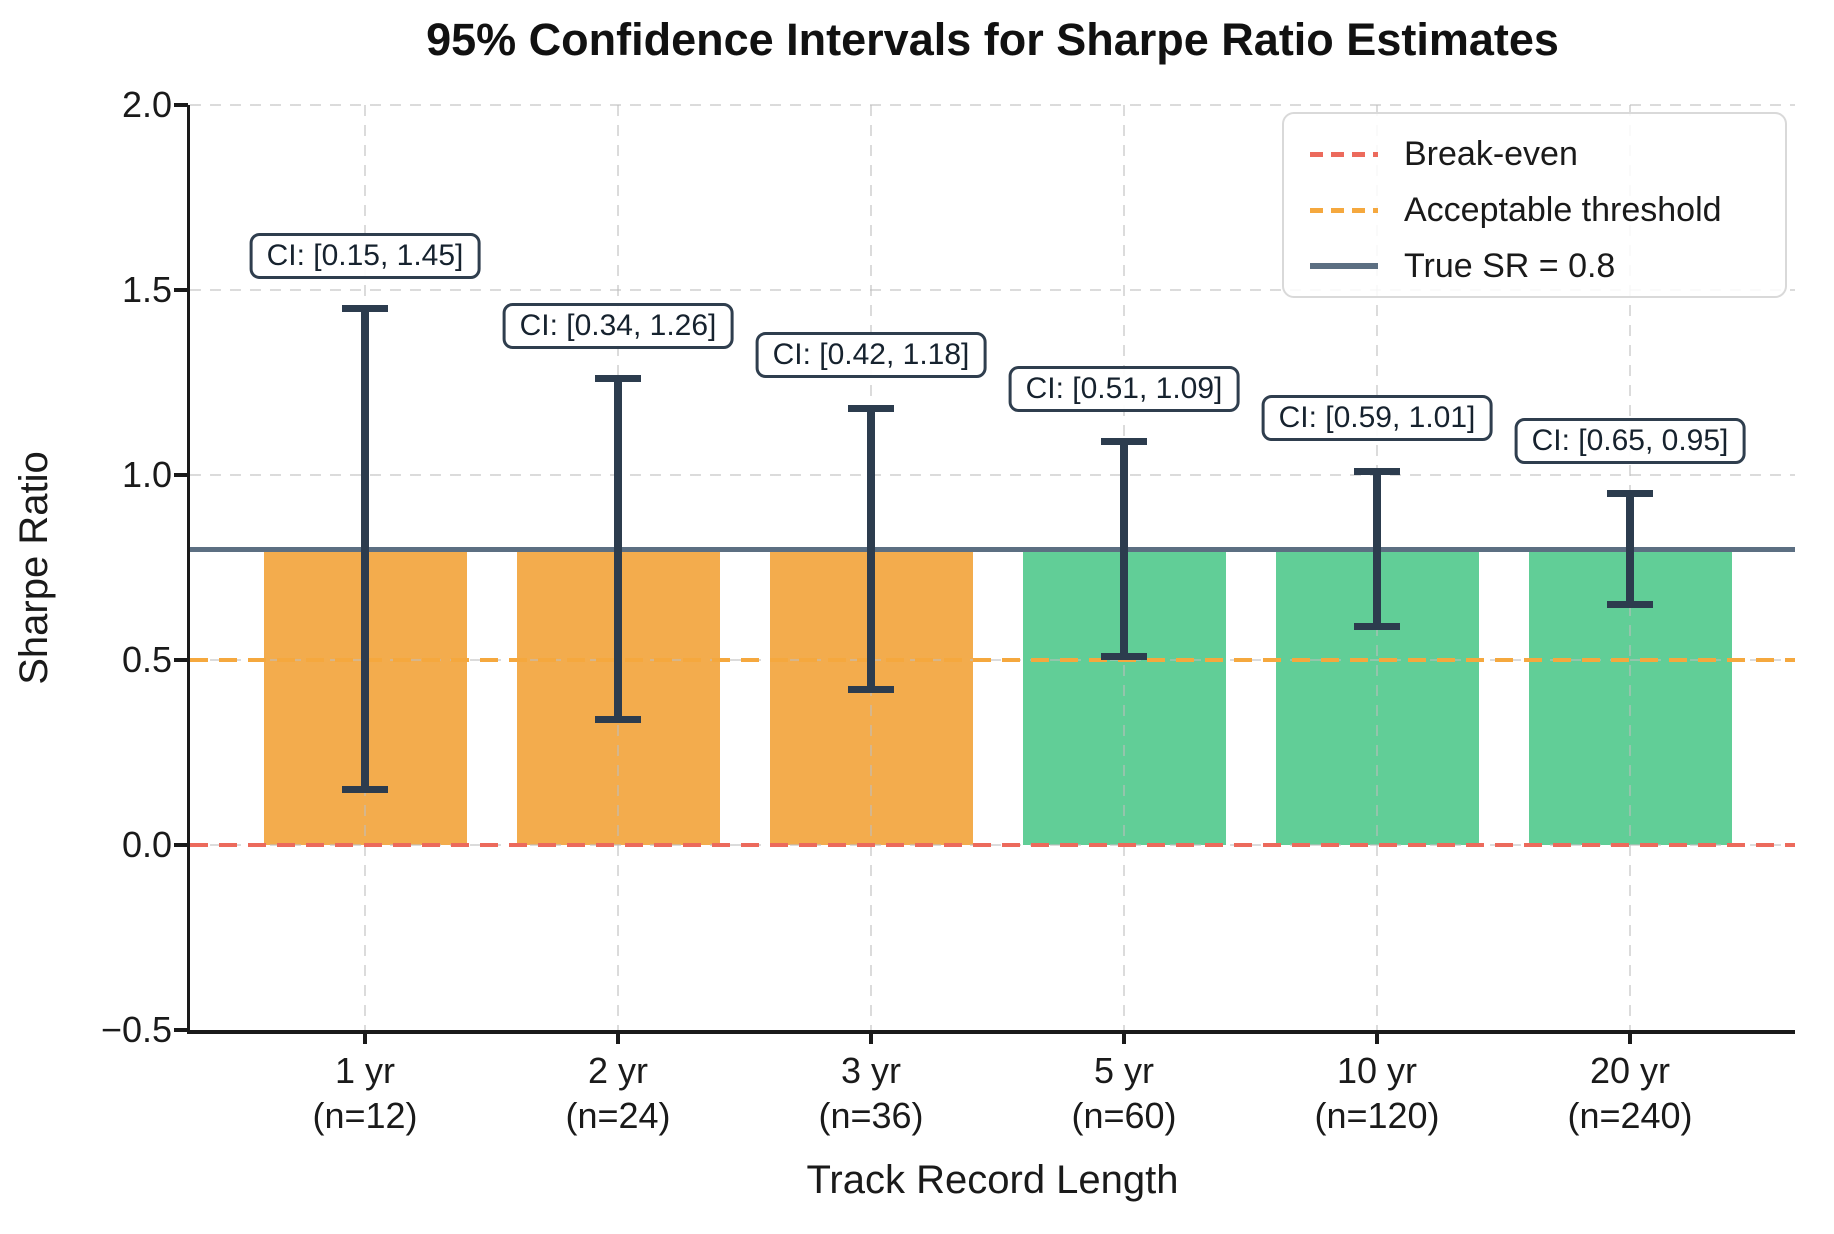 The width and height of the screenshot is (1834, 1234). I want to click on errorbar-line-2yr, so click(618, 549).